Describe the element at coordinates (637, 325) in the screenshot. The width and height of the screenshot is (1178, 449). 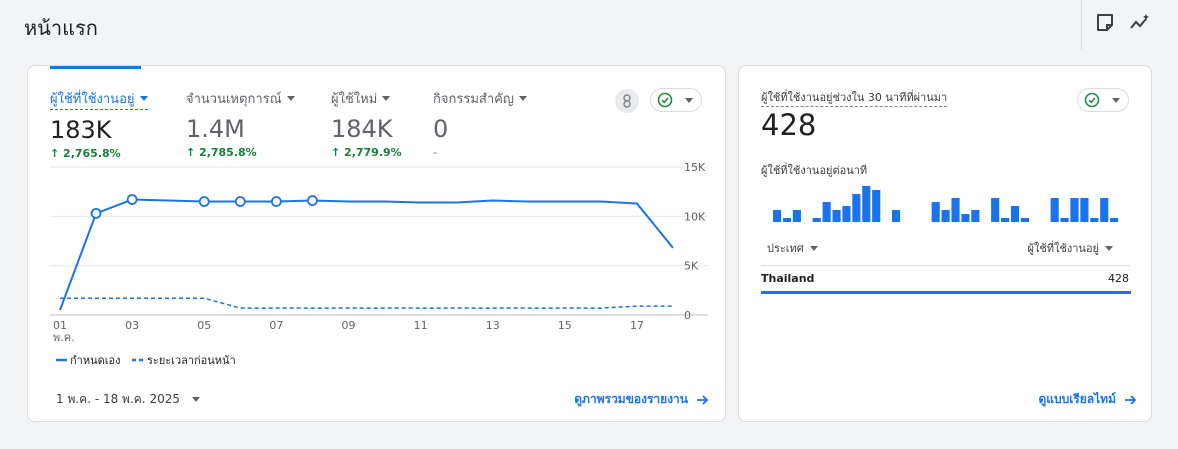
I see `x-tick-label: 17` at that location.